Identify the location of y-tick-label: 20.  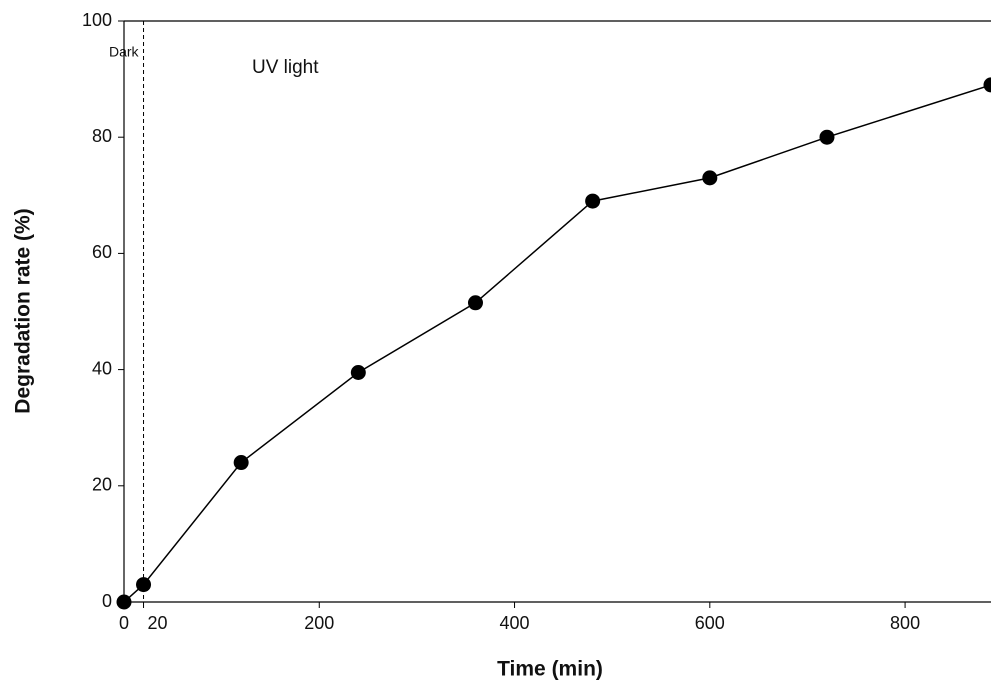
(102, 485).